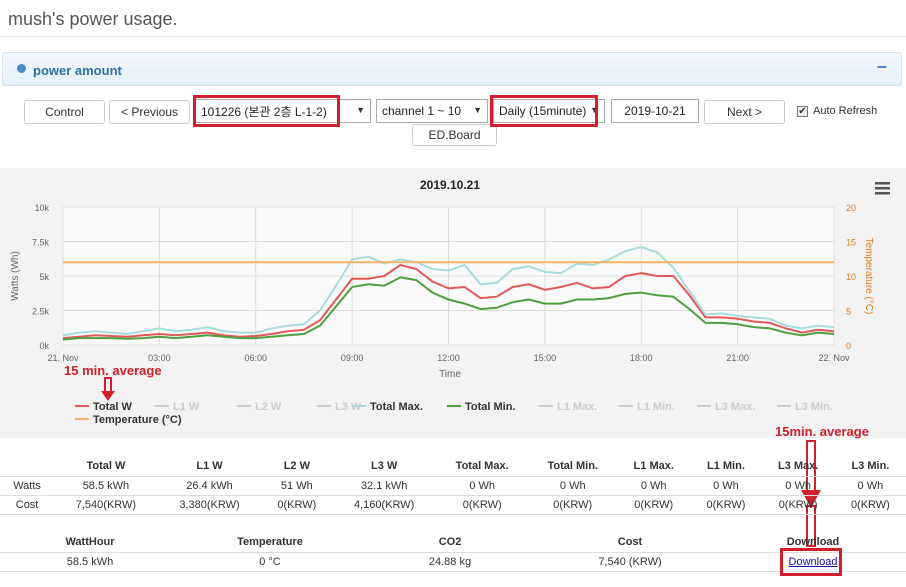 The width and height of the screenshot is (906, 587). I want to click on column-header: L2 W, so click(296, 466).